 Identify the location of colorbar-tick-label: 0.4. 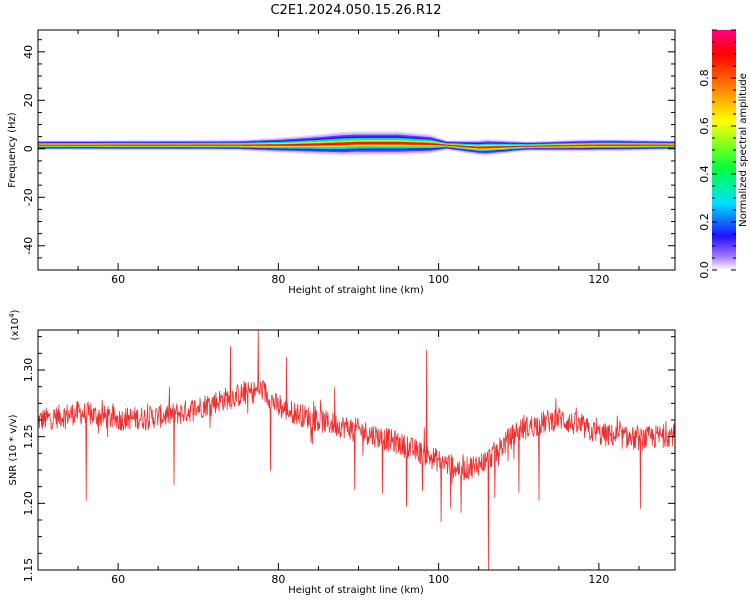
(704, 174).